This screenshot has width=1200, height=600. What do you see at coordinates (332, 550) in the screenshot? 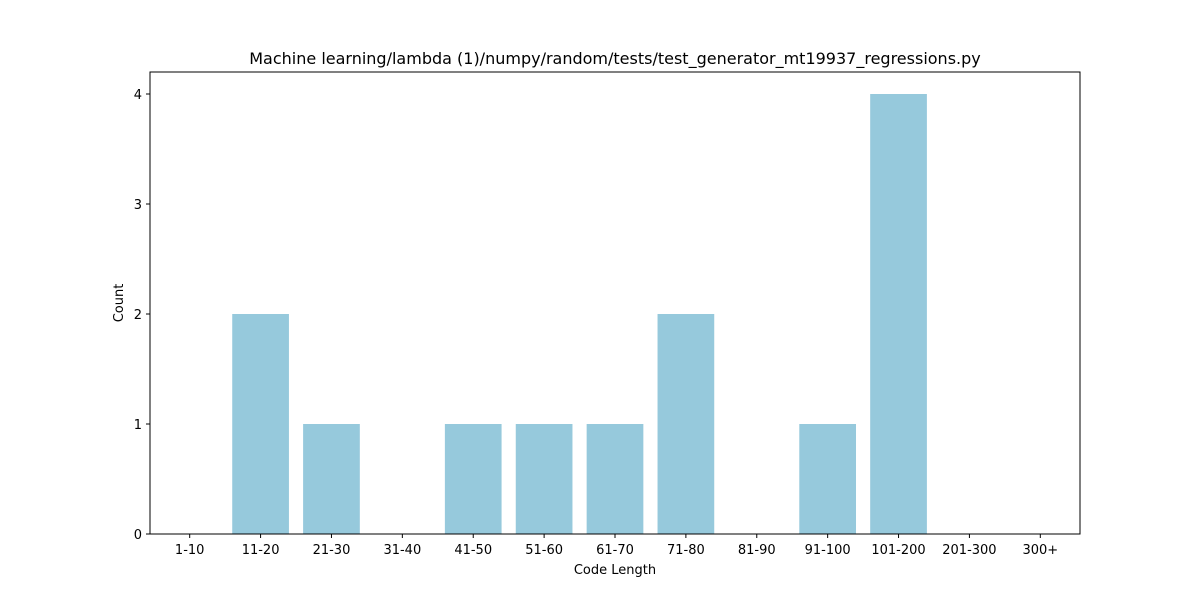
I see `x-tick-label: 21-30` at bounding box center [332, 550].